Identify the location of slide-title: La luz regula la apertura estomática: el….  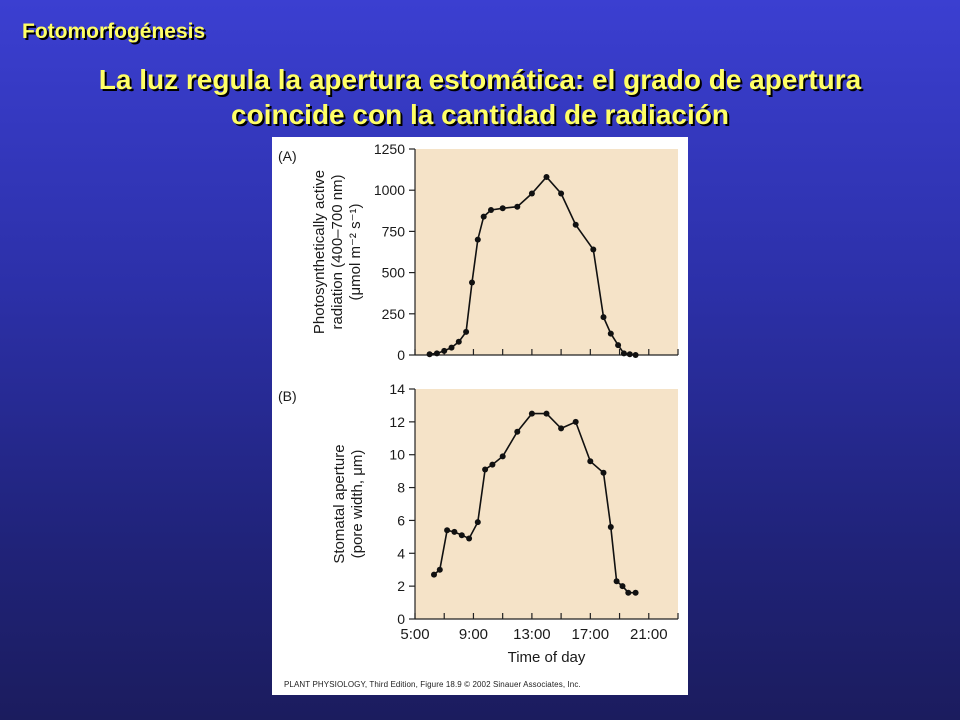
(480, 97).